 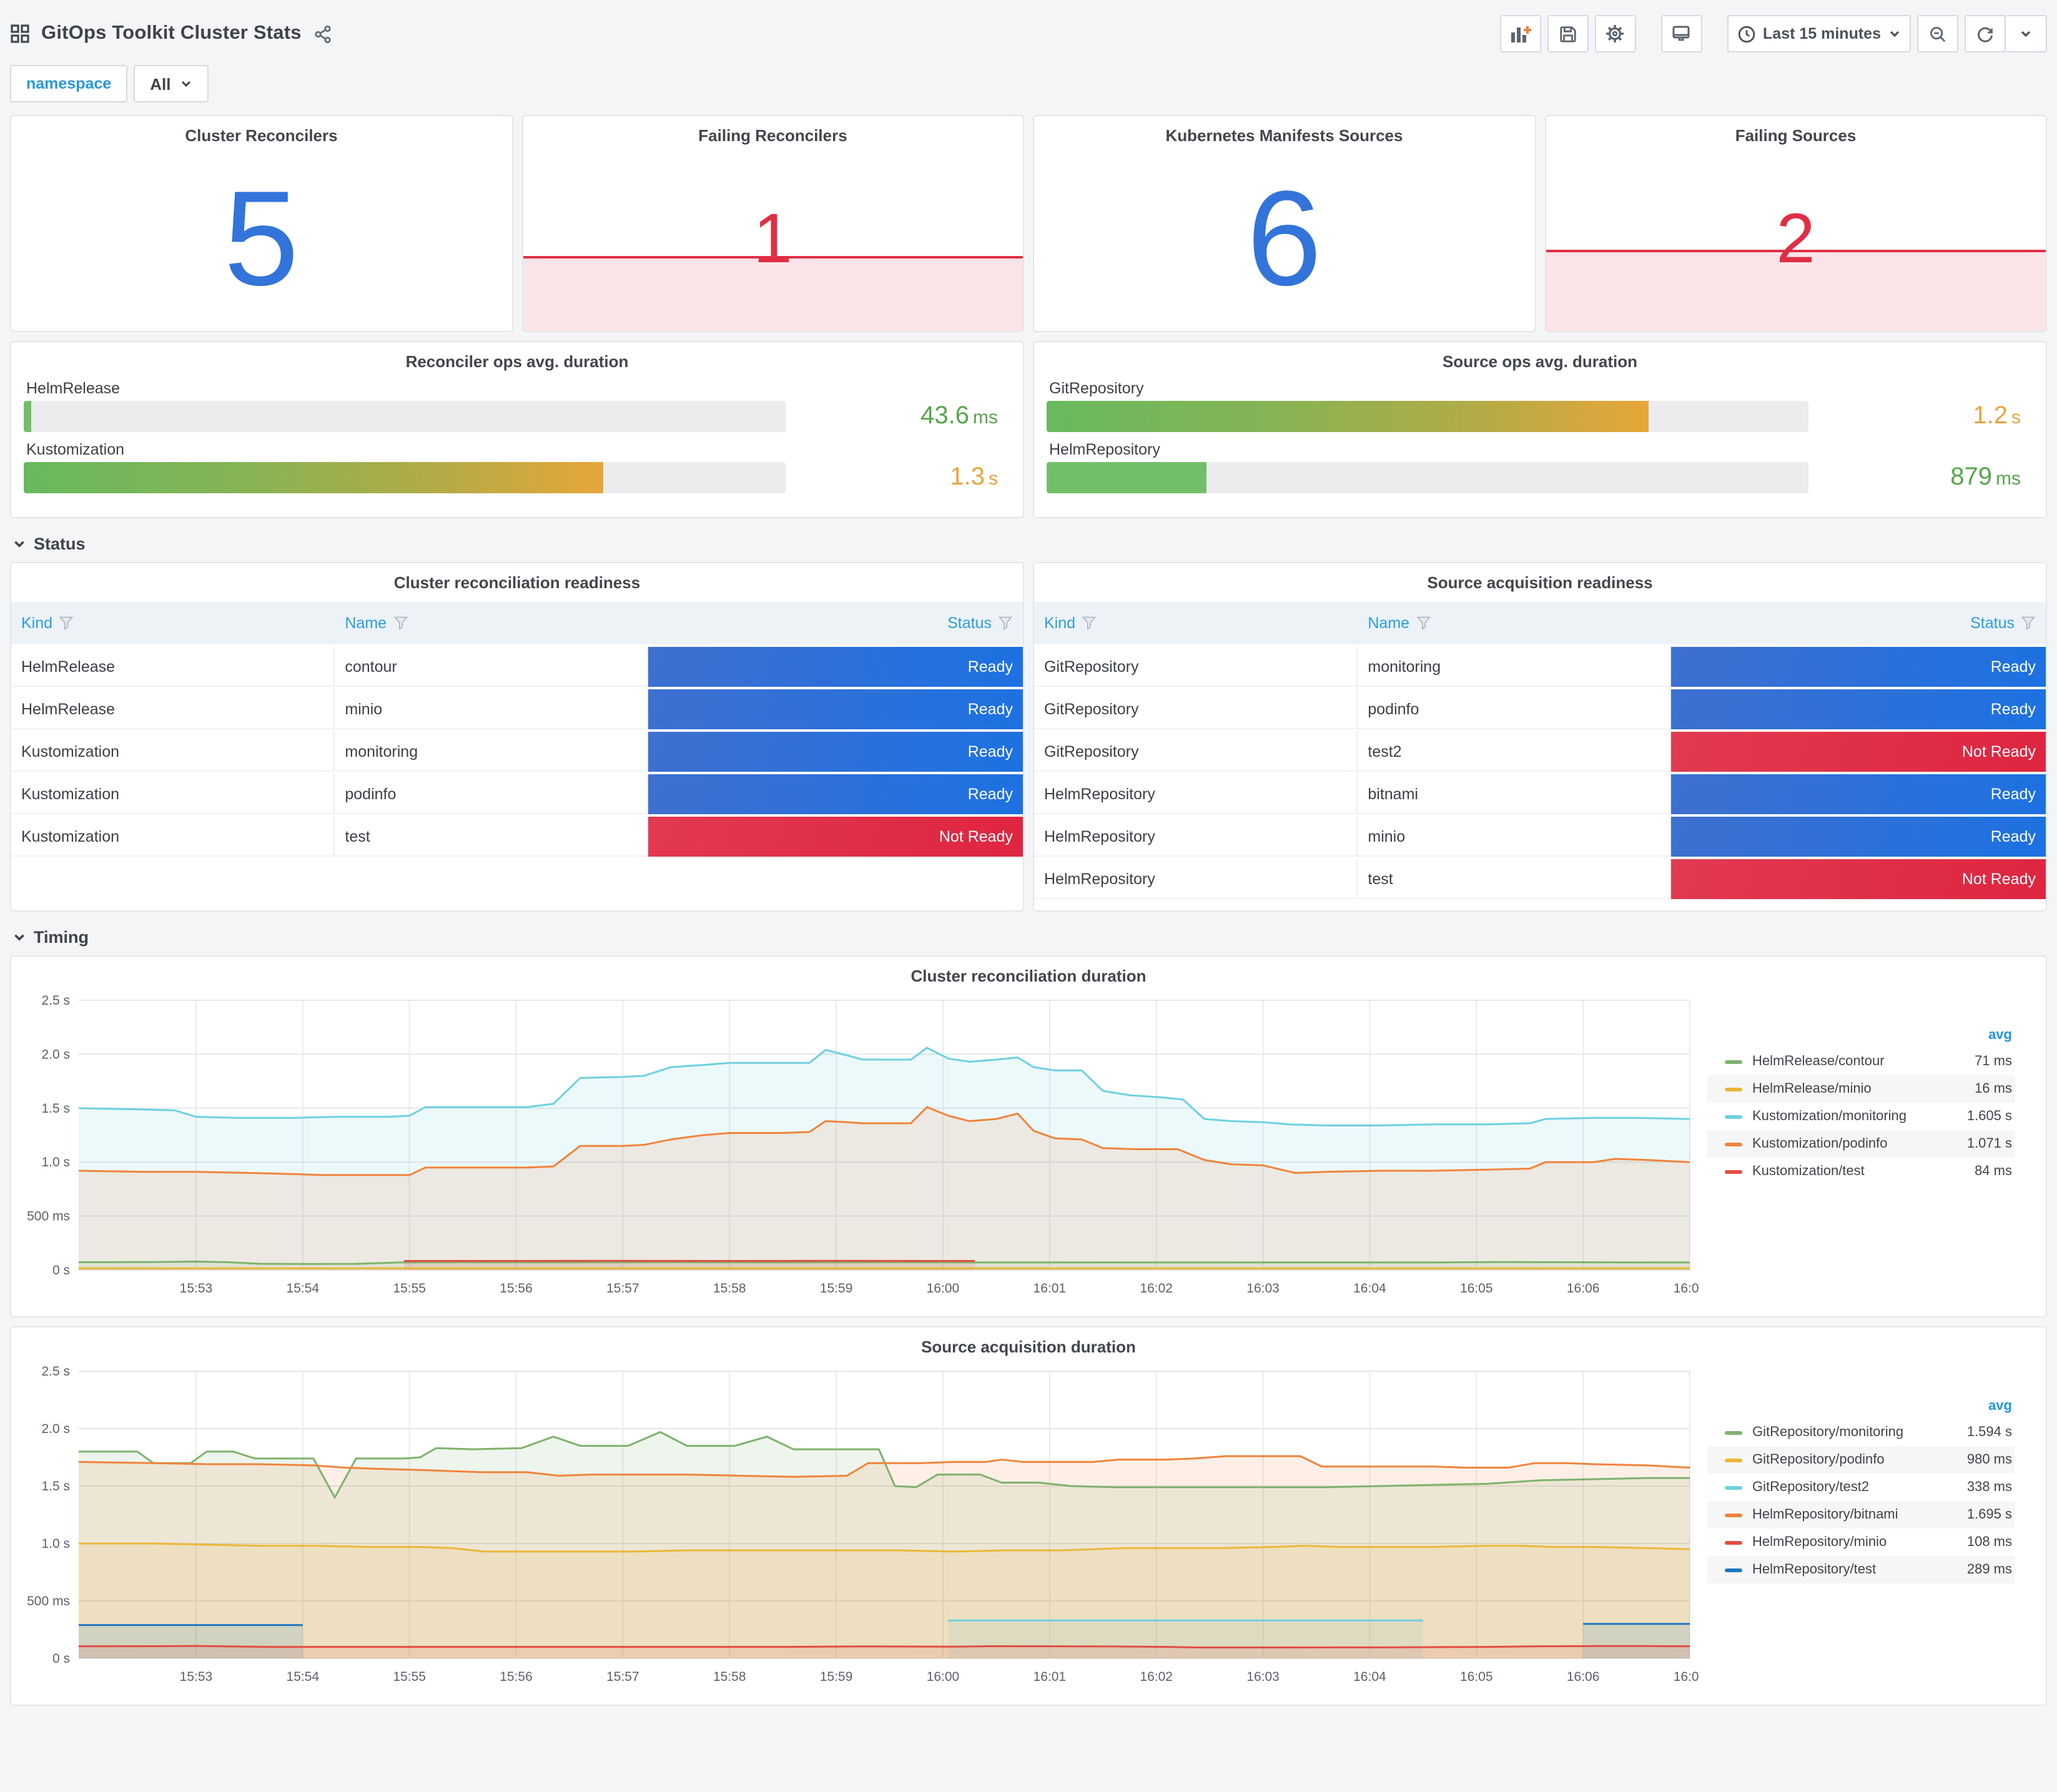 I want to click on cell-name: bitnami, so click(x=1515, y=794).